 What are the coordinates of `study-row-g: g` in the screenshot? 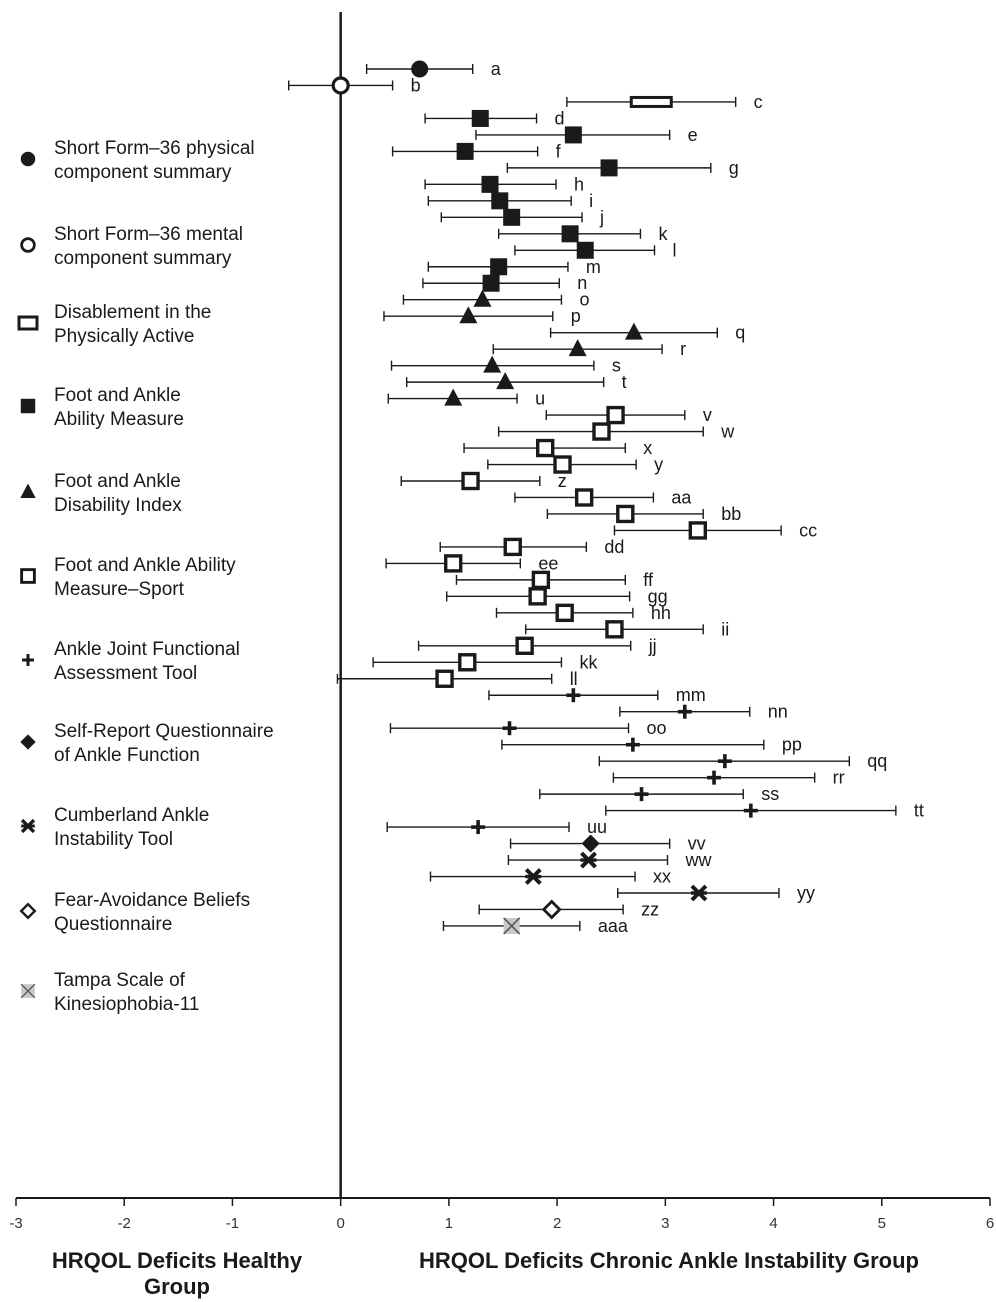 It's located at (622, 168).